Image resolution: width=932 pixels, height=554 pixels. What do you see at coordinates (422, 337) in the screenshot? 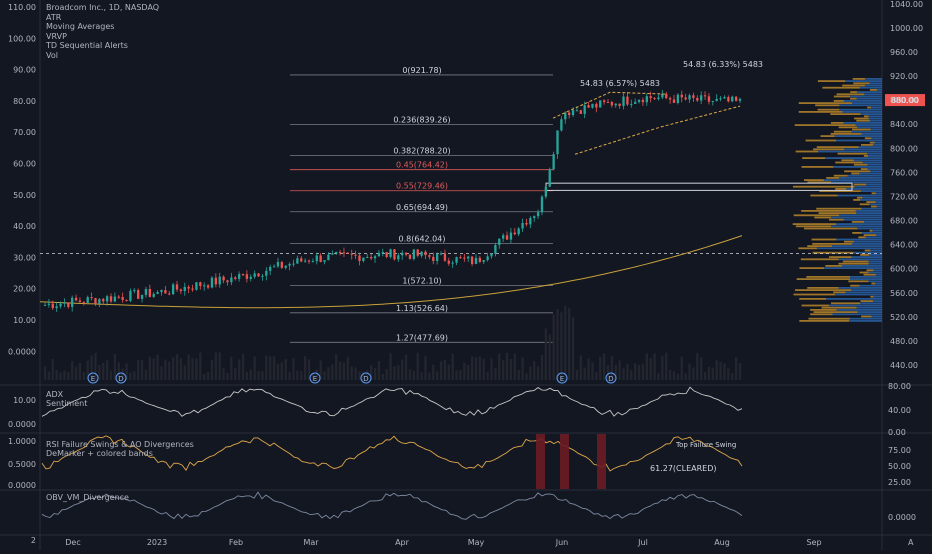
I see `fib-label: 1.27(477.69)` at bounding box center [422, 337].